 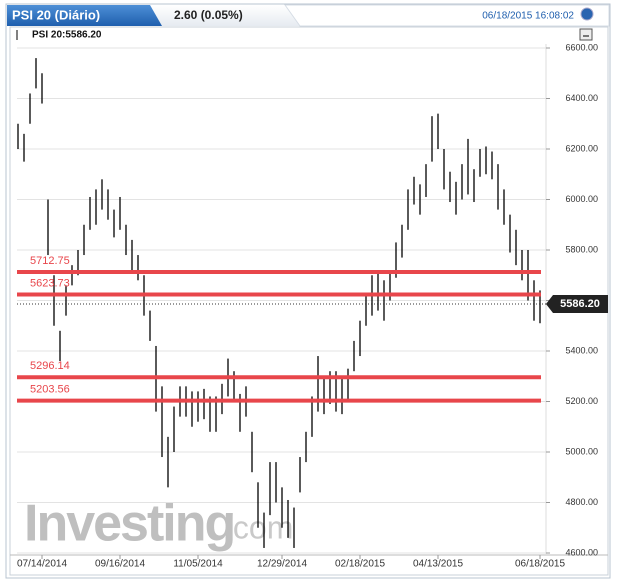 I want to click on x-tick-label: 11/05/2014, so click(x=198, y=564).